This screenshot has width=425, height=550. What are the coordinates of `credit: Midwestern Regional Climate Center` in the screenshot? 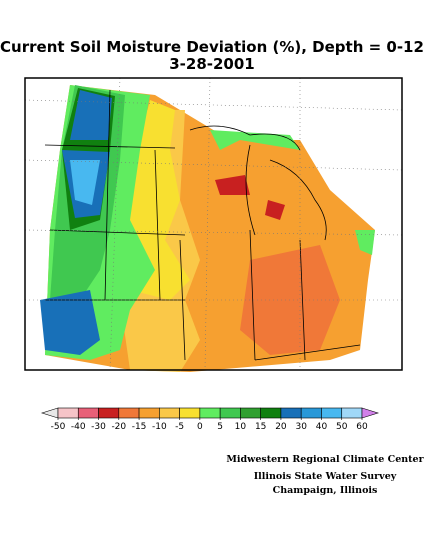 It's located at (325, 459).